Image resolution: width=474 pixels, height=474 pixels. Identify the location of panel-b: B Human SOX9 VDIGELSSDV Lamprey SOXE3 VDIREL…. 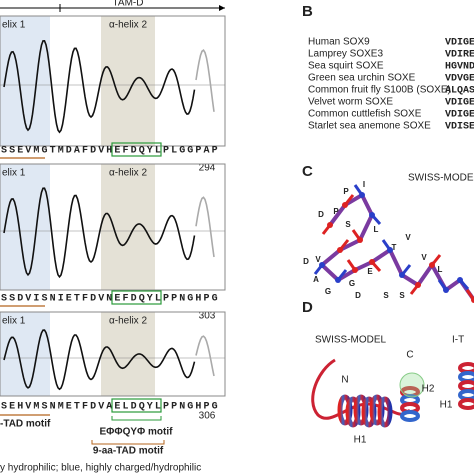
(388, 68).